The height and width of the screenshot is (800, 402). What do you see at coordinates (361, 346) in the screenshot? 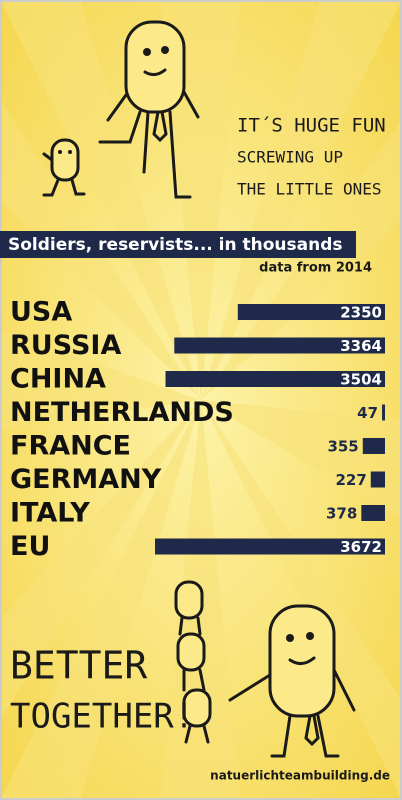
I see `value-label: 3364` at bounding box center [361, 346].